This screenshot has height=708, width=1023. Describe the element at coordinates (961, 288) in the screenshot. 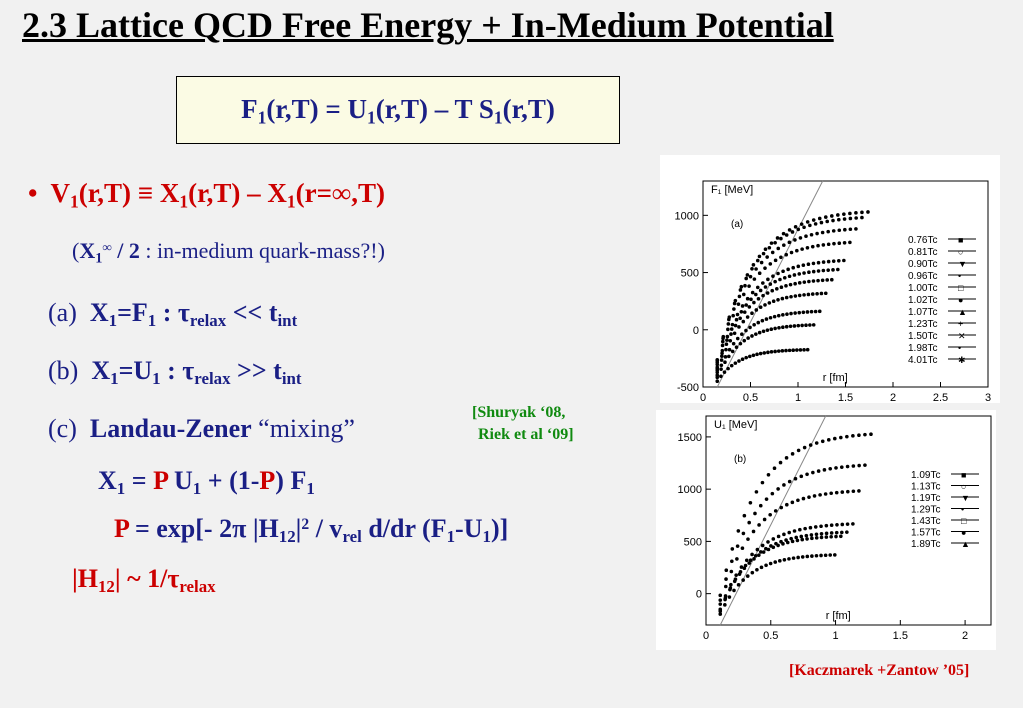

I see `legend-marker: □` at that location.